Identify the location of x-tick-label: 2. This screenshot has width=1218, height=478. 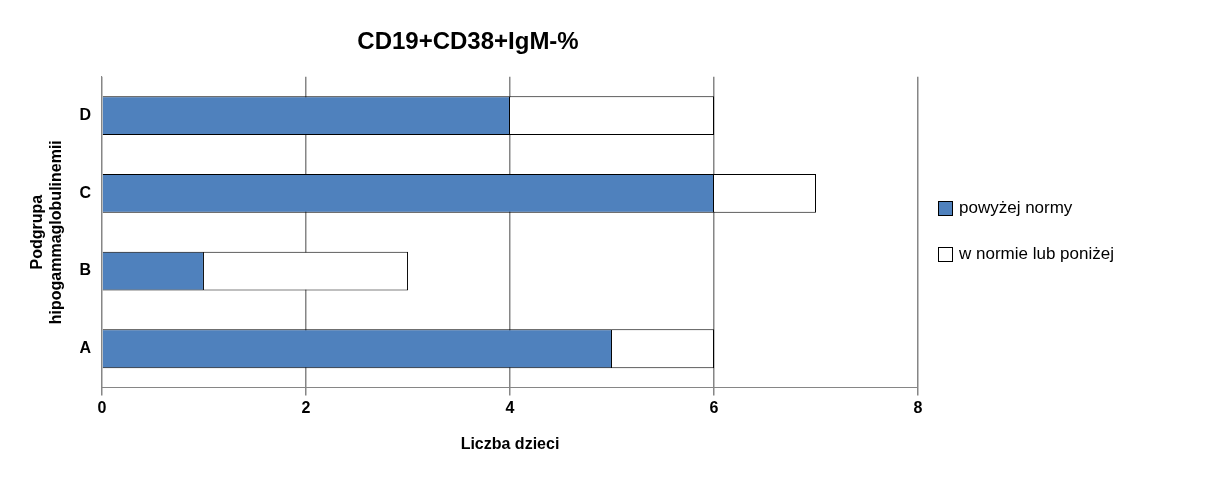
(306, 407).